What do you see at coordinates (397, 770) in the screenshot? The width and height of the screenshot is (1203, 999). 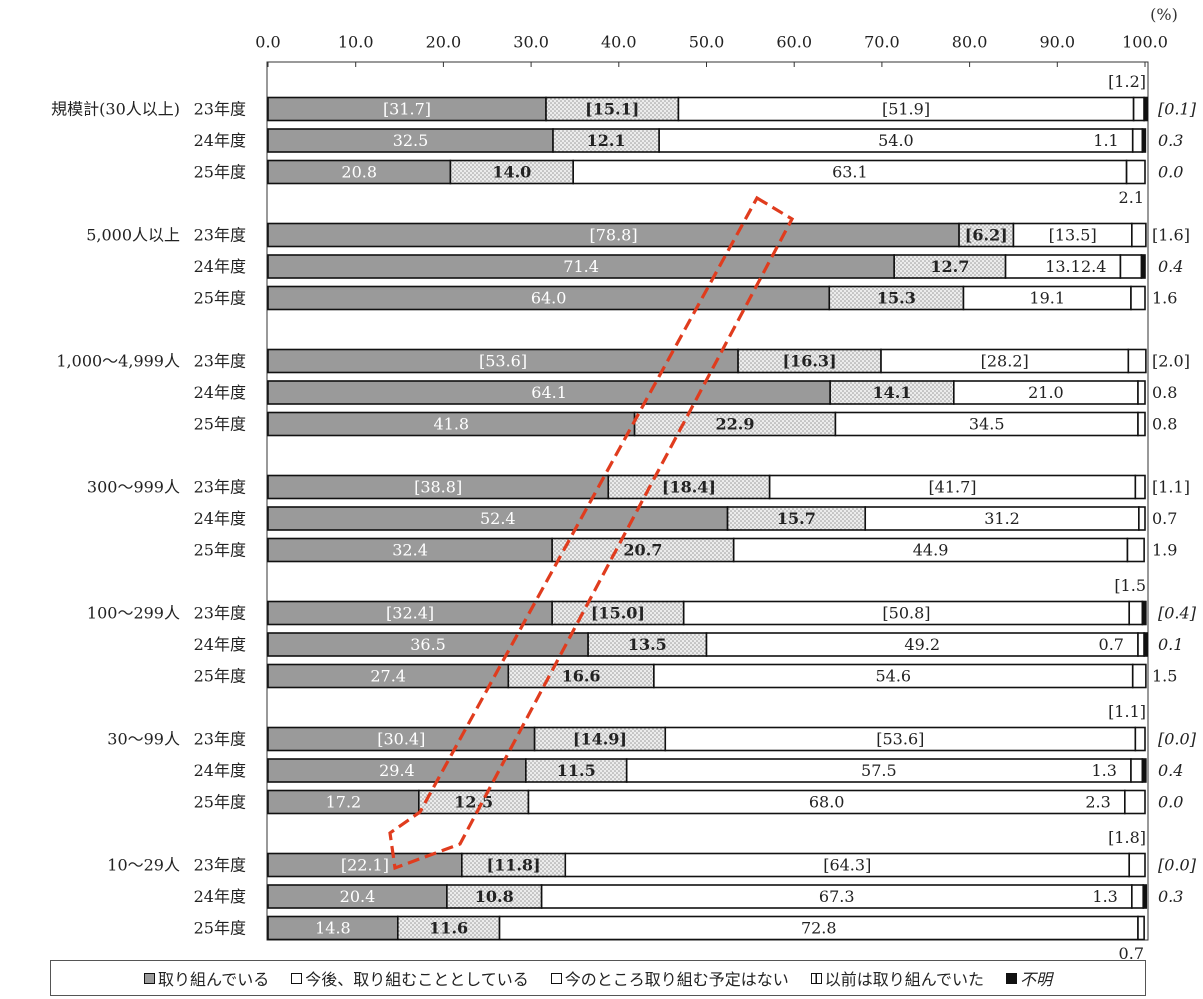 I see `data-label-engaged: 29.4` at bounding box center [397, 770].